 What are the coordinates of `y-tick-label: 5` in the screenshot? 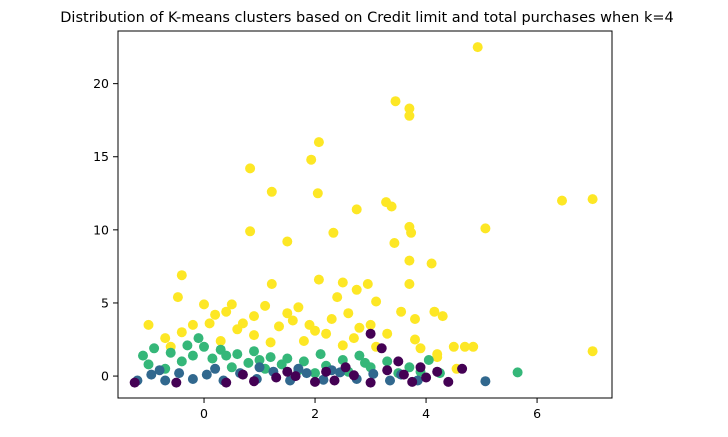 It's located at (105, 302).